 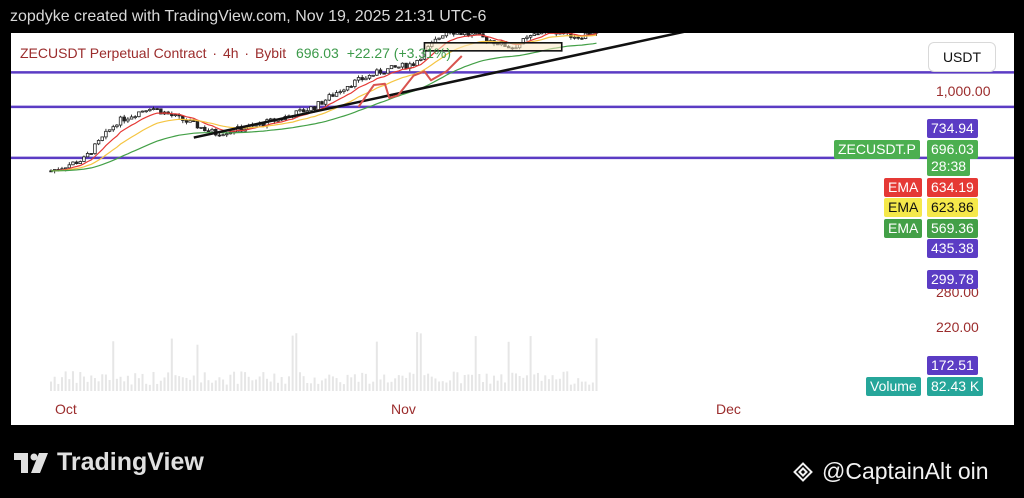 I want to click on countdown-tag: 28:38, so click(x=949, y=166).